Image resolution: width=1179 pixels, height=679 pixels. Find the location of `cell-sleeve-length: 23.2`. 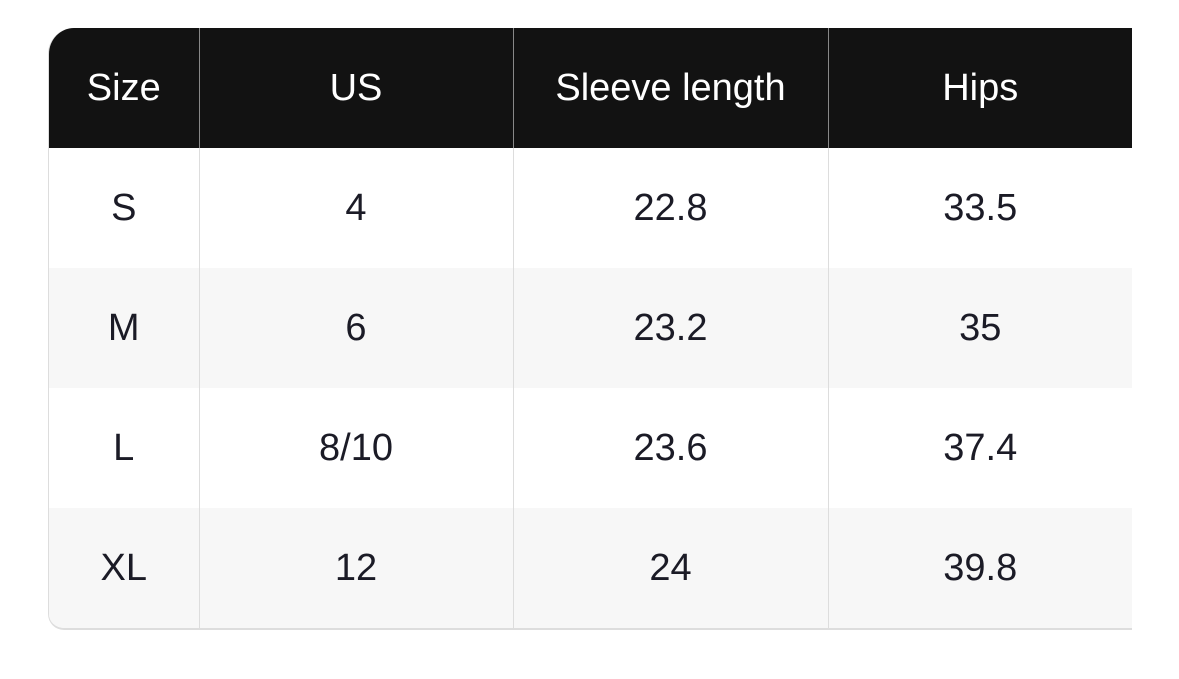

cell-sleeve-length: 23.2 is located at coordinates (670, 328).